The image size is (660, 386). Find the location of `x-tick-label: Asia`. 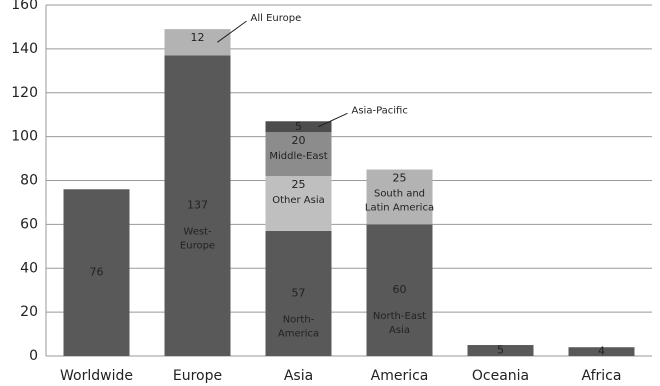

x-tick-label: Asia is located at coordinates (298, 376).